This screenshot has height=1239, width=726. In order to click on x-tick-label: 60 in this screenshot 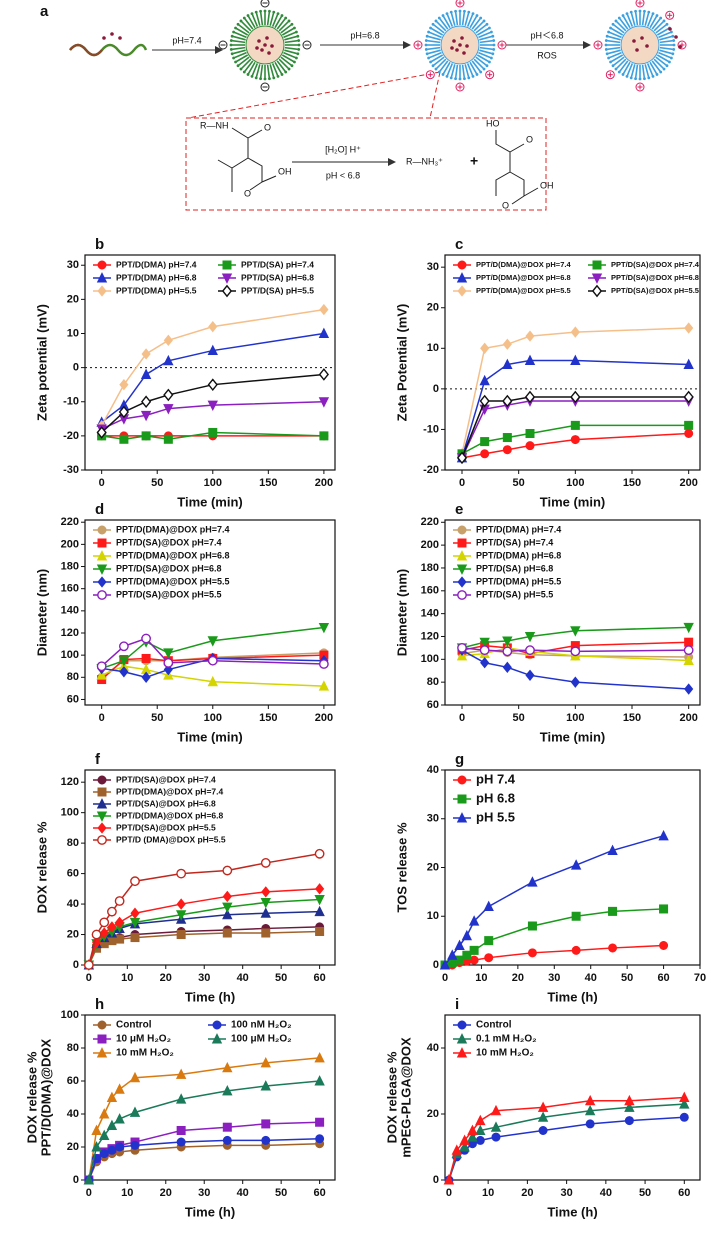, I will do `click(319, 978)`.